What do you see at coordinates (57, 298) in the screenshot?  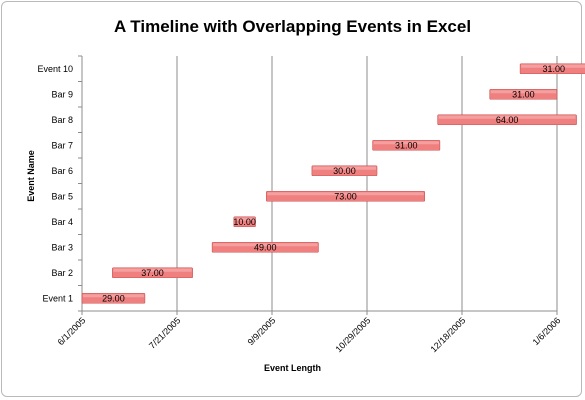 I see `y-tick-label: Event 1` at bounding box center [57, 298].